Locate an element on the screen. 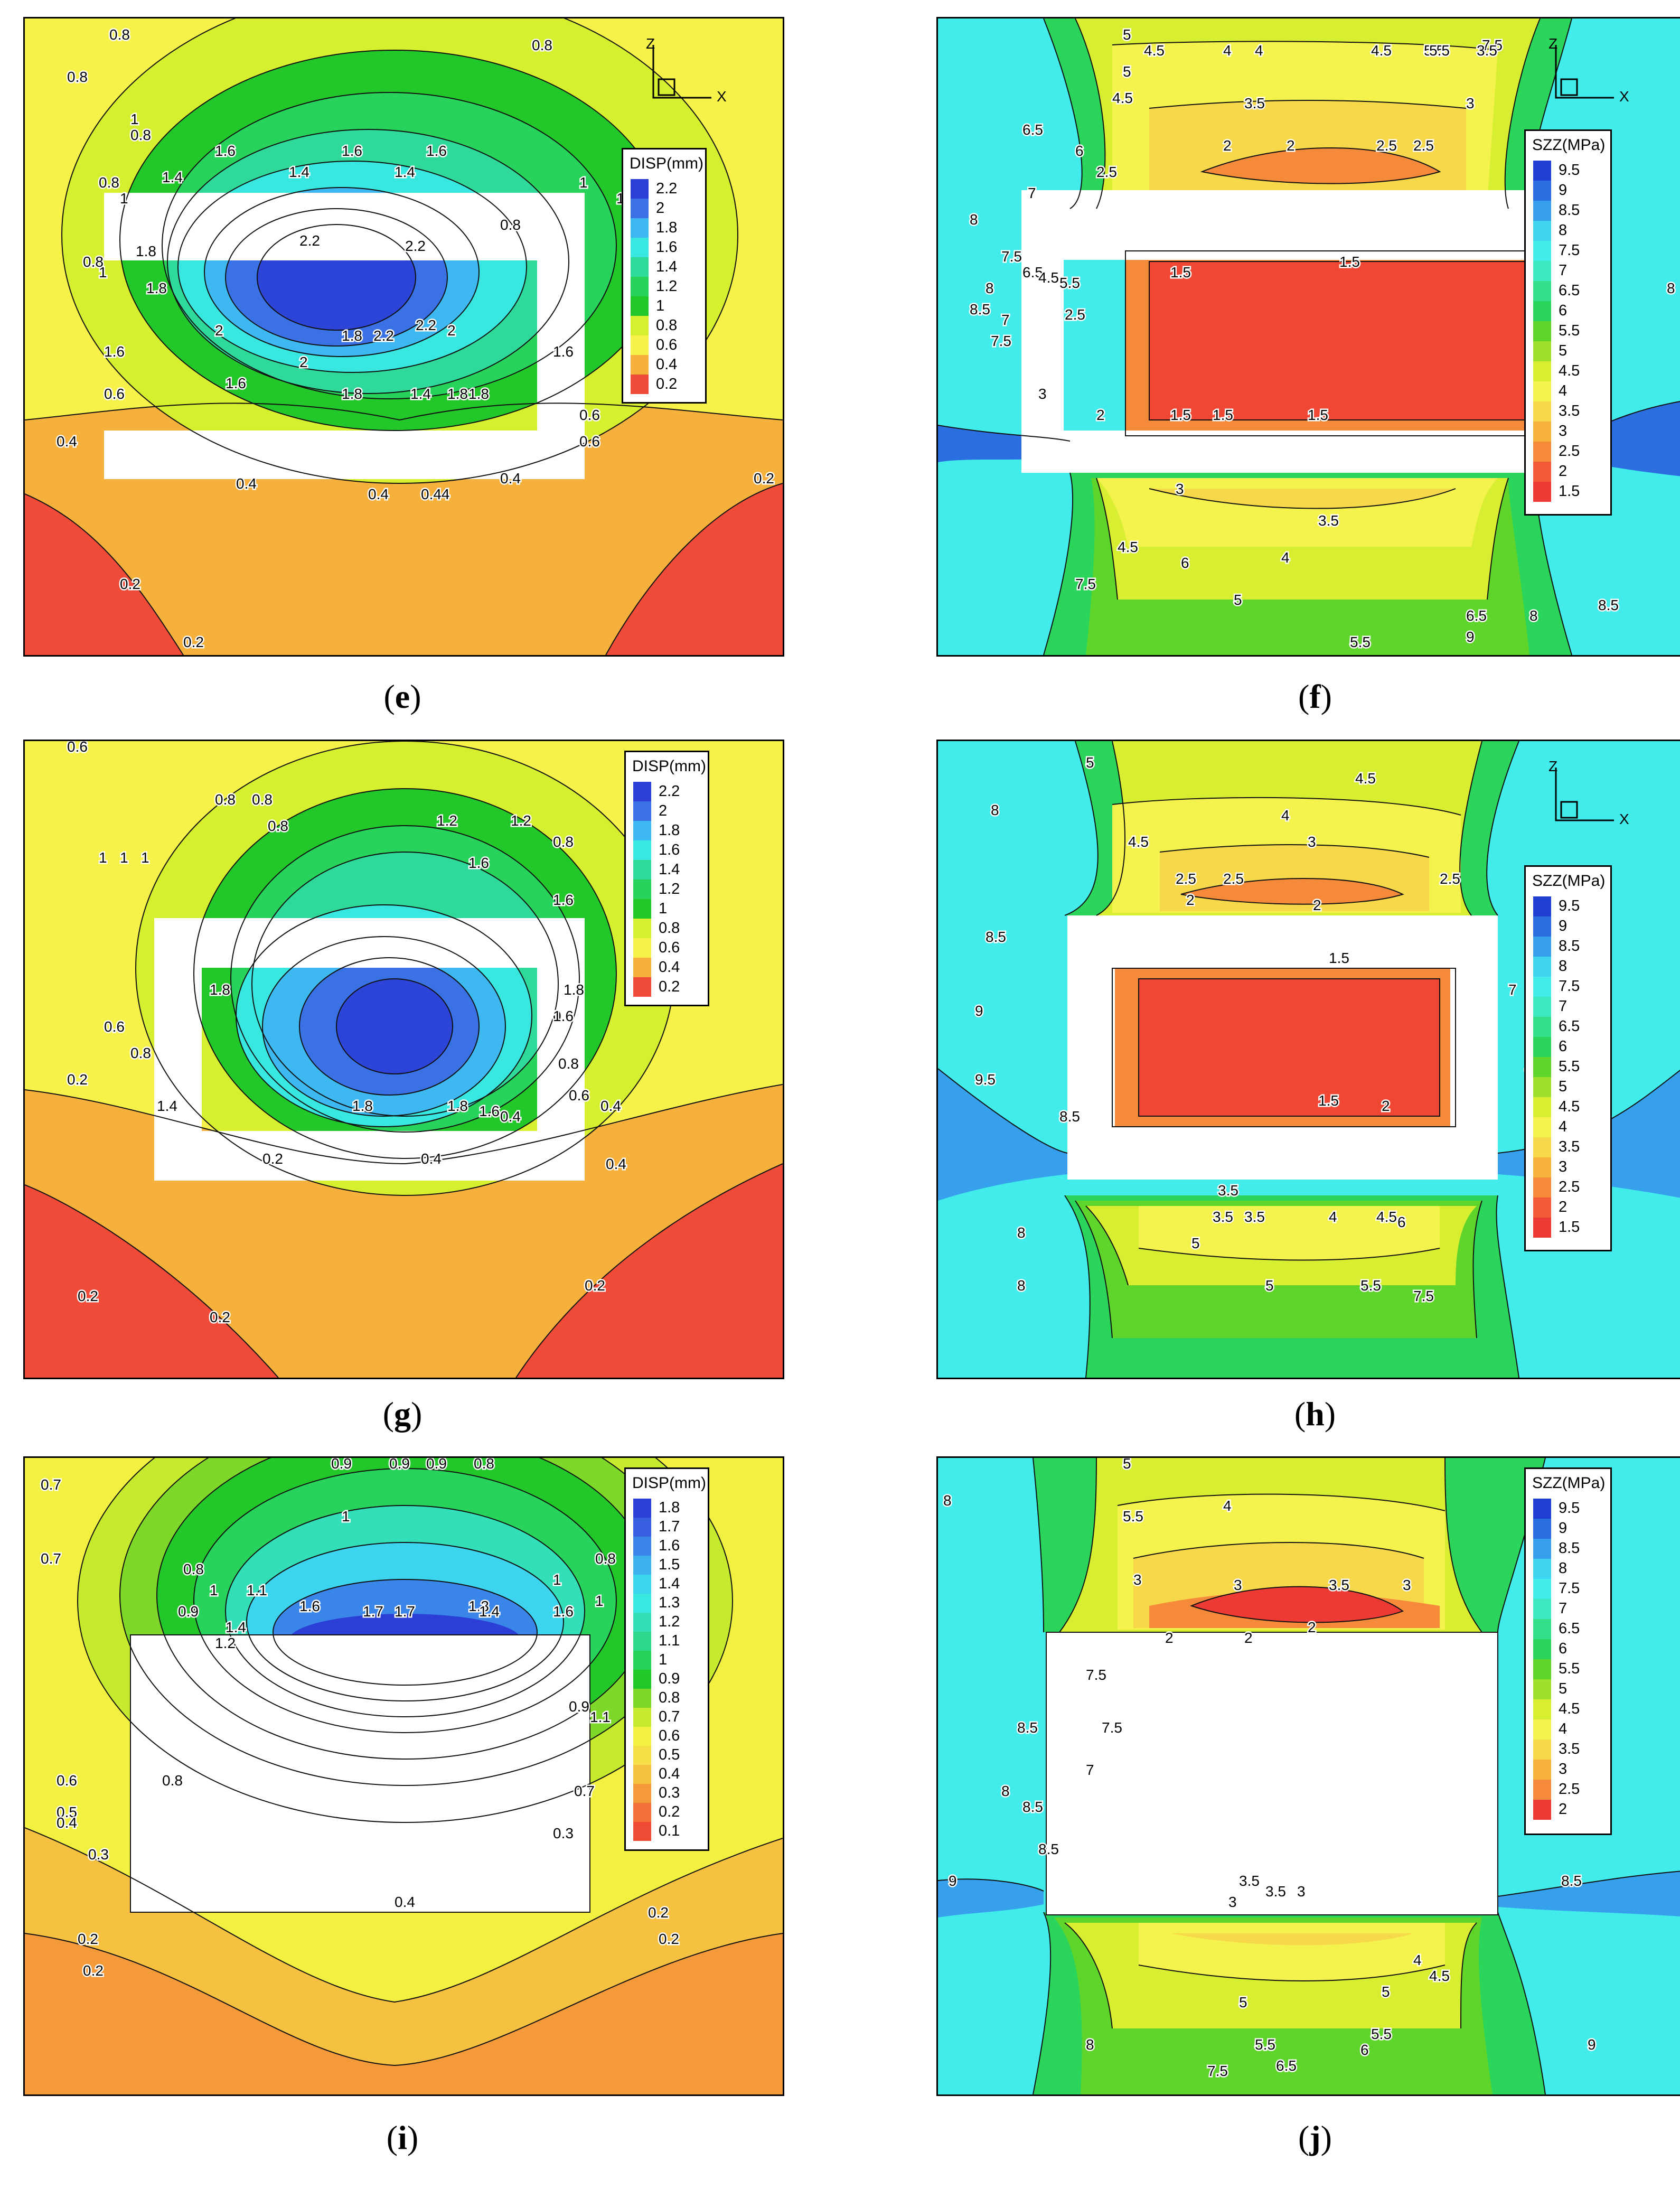  contour-label: 4 is located at coordinates (1285, 815).